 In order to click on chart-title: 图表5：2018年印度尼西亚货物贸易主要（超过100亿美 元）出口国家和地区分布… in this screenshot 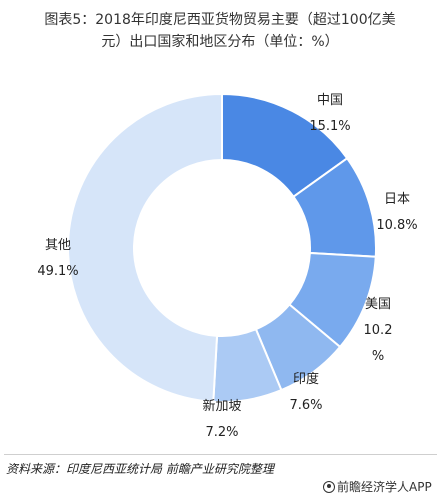, I will do `click(220, 31)`.